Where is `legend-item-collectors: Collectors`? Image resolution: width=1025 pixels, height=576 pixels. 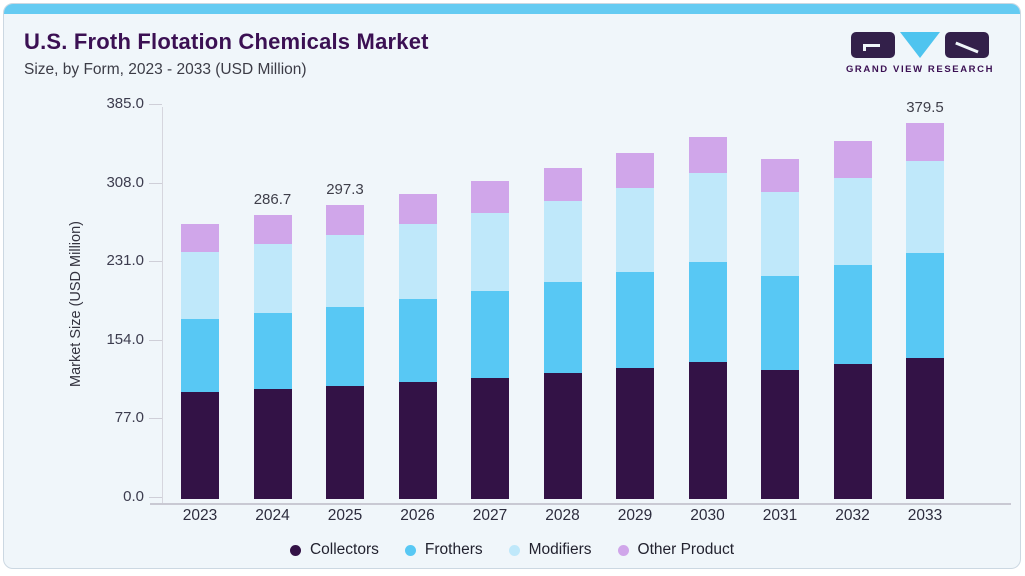 legend-item-collectors: Collectors is located at coordinates (334, 550).